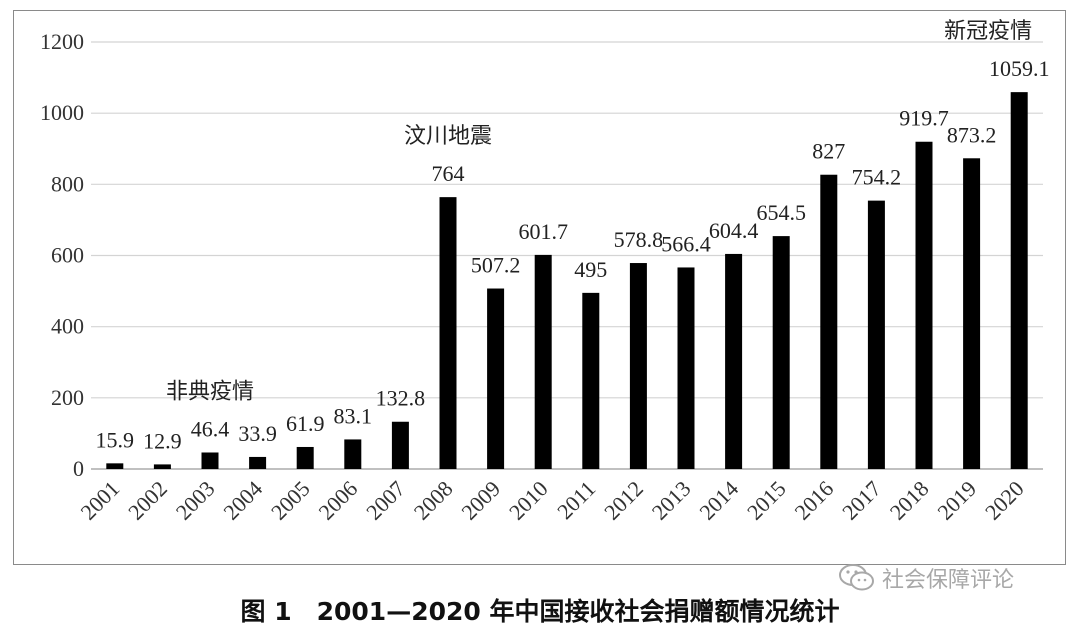 This screenshot has height=628, width=1080. What do you see at coordinates (686, 243) in the screenshot?
I see `data-label: 566.4` at bounding box center [686, 243].